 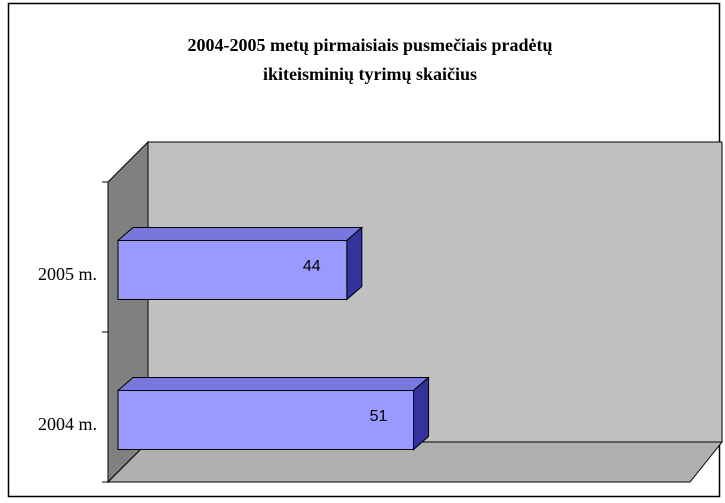 I want to click on data-label: 51, so click(x=379, y=416).